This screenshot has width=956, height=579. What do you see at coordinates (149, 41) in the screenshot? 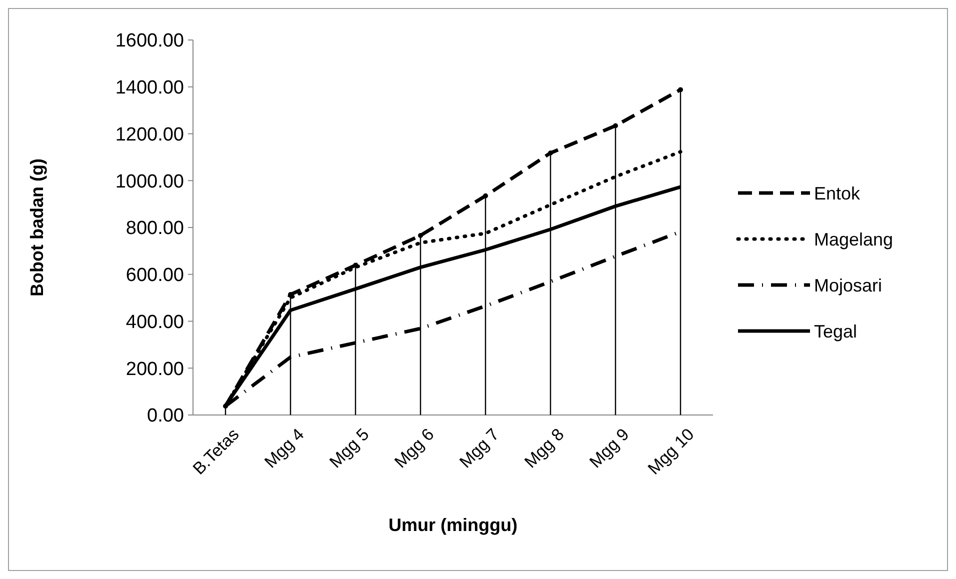
I see `y-tick-label: 1600.00` at bounding box center [149, 41].